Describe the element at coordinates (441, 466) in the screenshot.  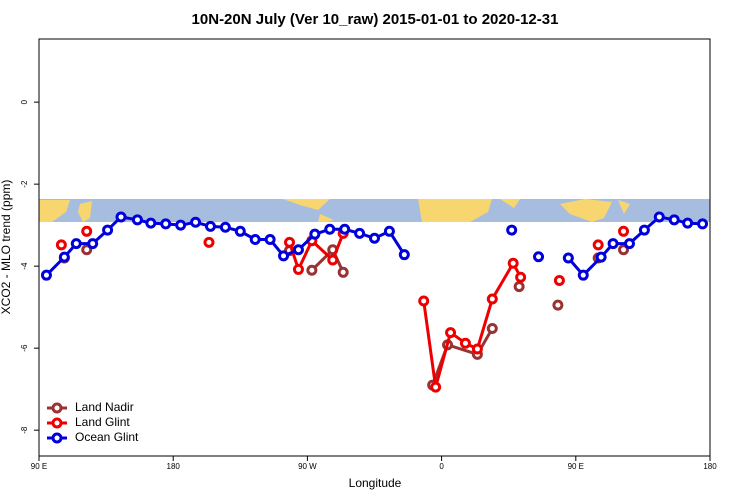
I see `x-tick-label: 0` at that location.